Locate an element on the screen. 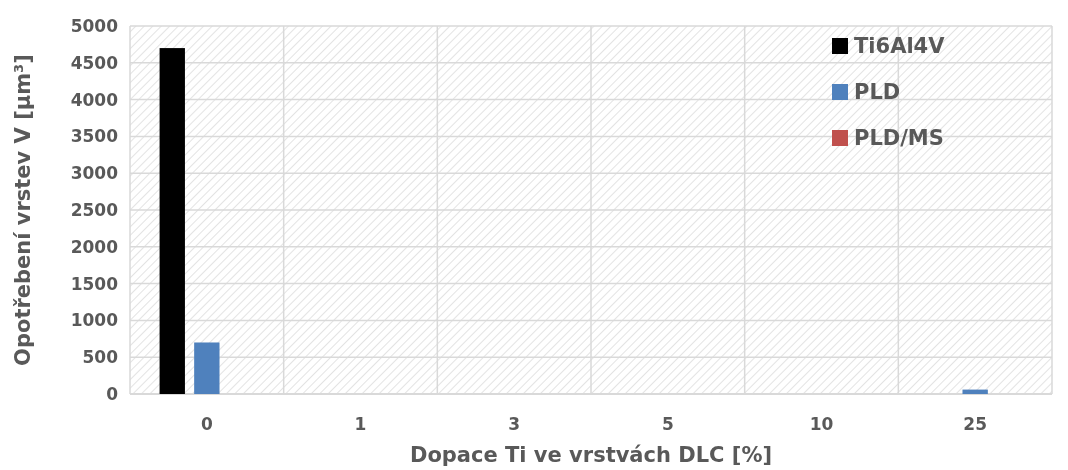 This screenshot has width=1068, height=470. x-axis-title: Dopace Ti ve vrstvách DLC [%] is located at coordinates (591, 455).